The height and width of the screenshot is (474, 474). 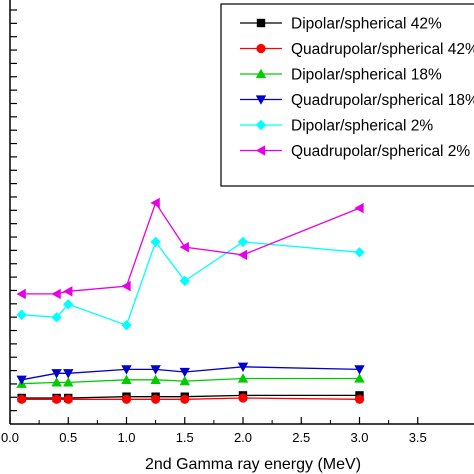 What do you see at coordinates (10, 437) in the screenshot?
I see `x-tick-label: 0.0` at bounding box center [10, 437].